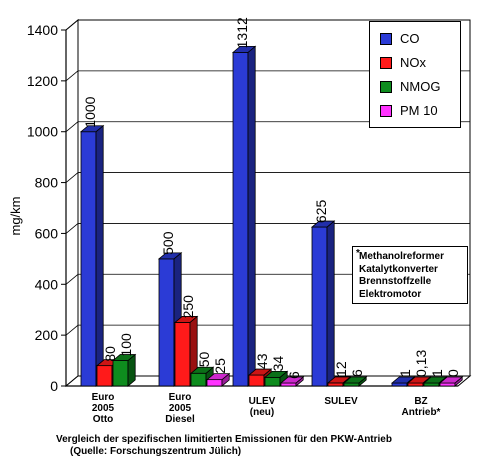  Describe the element at coordinates (170, 256) in the screenshot. I see `bar-top-co-euro-diesel` at that location.